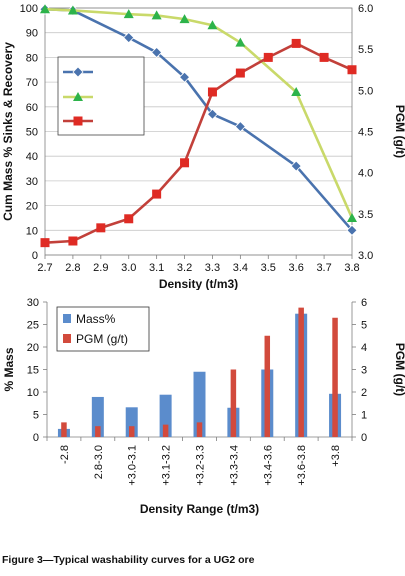 The image size is (405, 576). I want to click on y2-tick-label: 0, so click(364, 438).